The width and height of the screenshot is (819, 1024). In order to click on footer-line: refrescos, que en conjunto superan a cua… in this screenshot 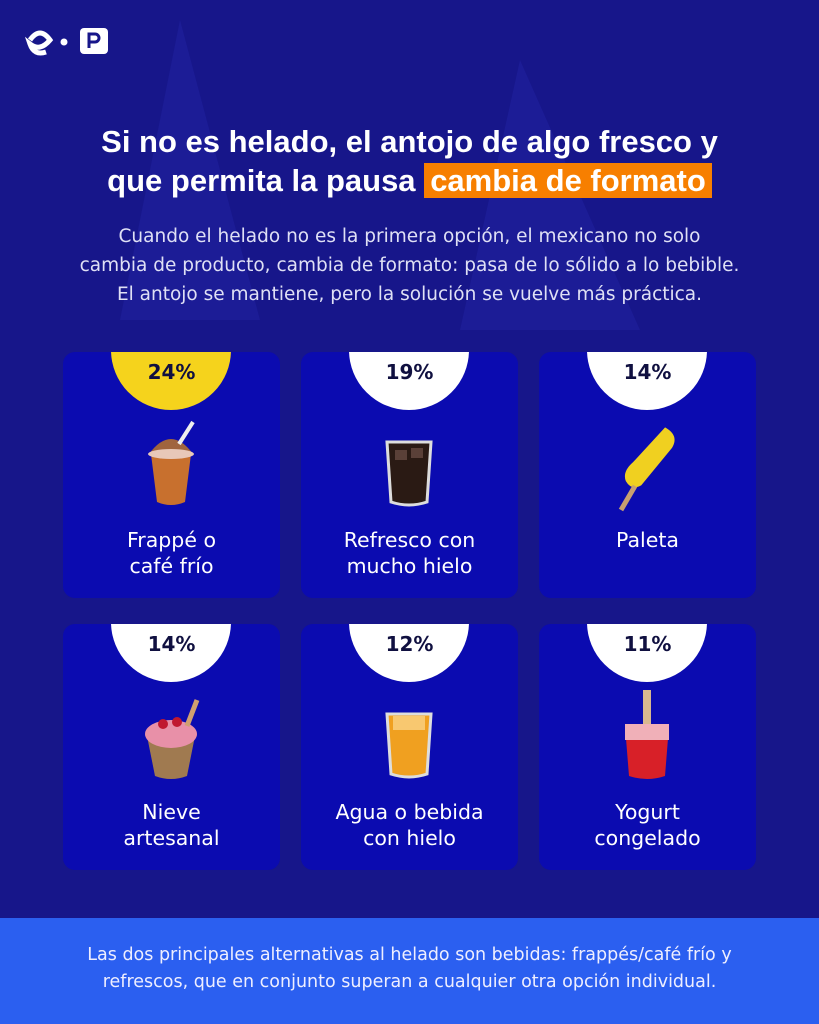, I will do `click(409, 982)`.